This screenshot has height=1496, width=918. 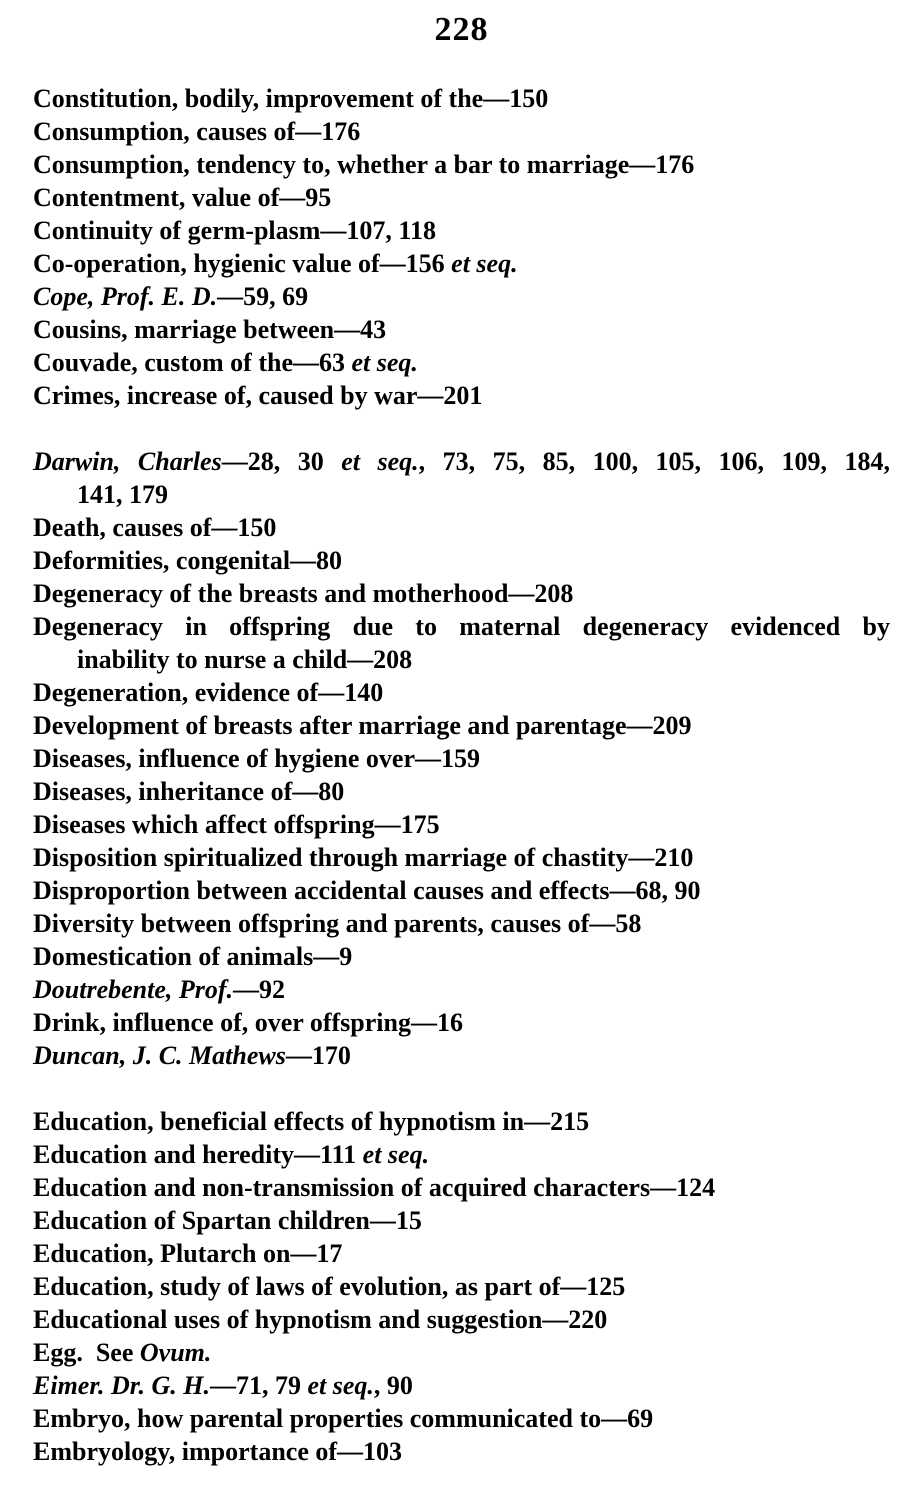 What do you see at coordinates (461, 494) in the screenshot?
I see `index-line-darwin-continuation: 141, 179` at bounding box center [461, 494].